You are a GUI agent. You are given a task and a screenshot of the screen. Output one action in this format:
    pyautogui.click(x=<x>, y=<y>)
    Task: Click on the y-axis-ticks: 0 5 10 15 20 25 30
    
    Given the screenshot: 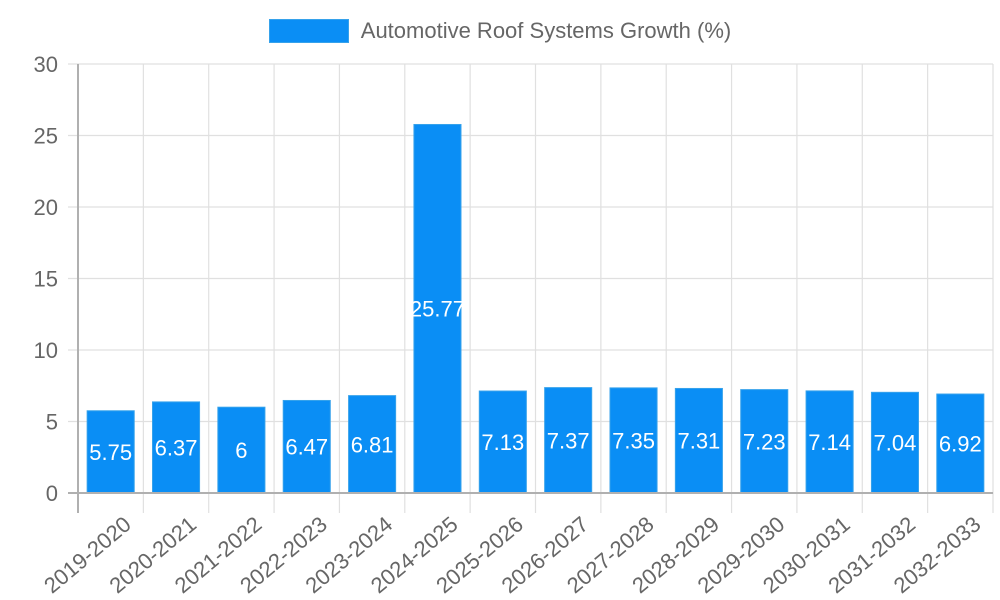 What is the action you would take?
    pyautogui.click(x=46, y=279)
    